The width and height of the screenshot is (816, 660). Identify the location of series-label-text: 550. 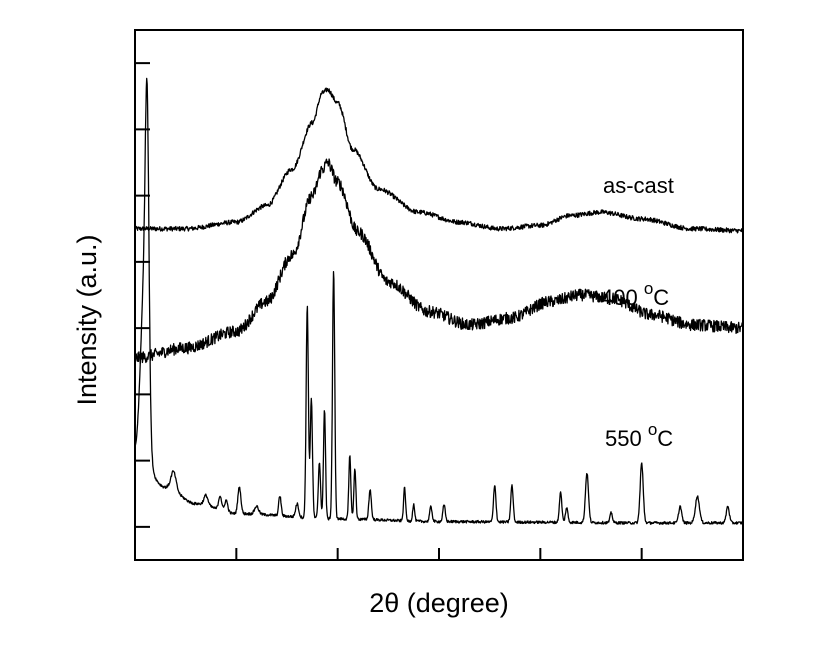
(626, 438).